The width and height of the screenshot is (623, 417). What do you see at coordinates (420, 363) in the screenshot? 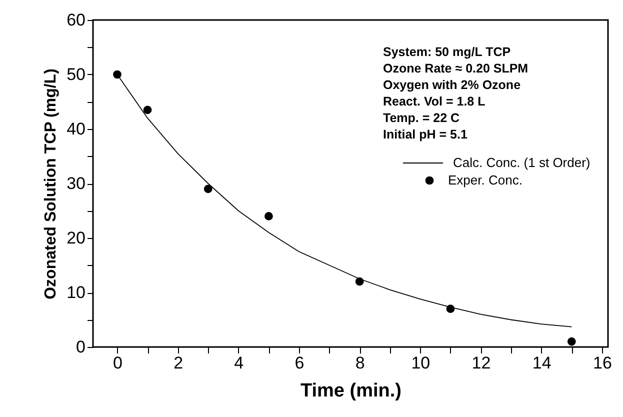
I see `x-tick-label: 10` at bounding box center [420, 363].